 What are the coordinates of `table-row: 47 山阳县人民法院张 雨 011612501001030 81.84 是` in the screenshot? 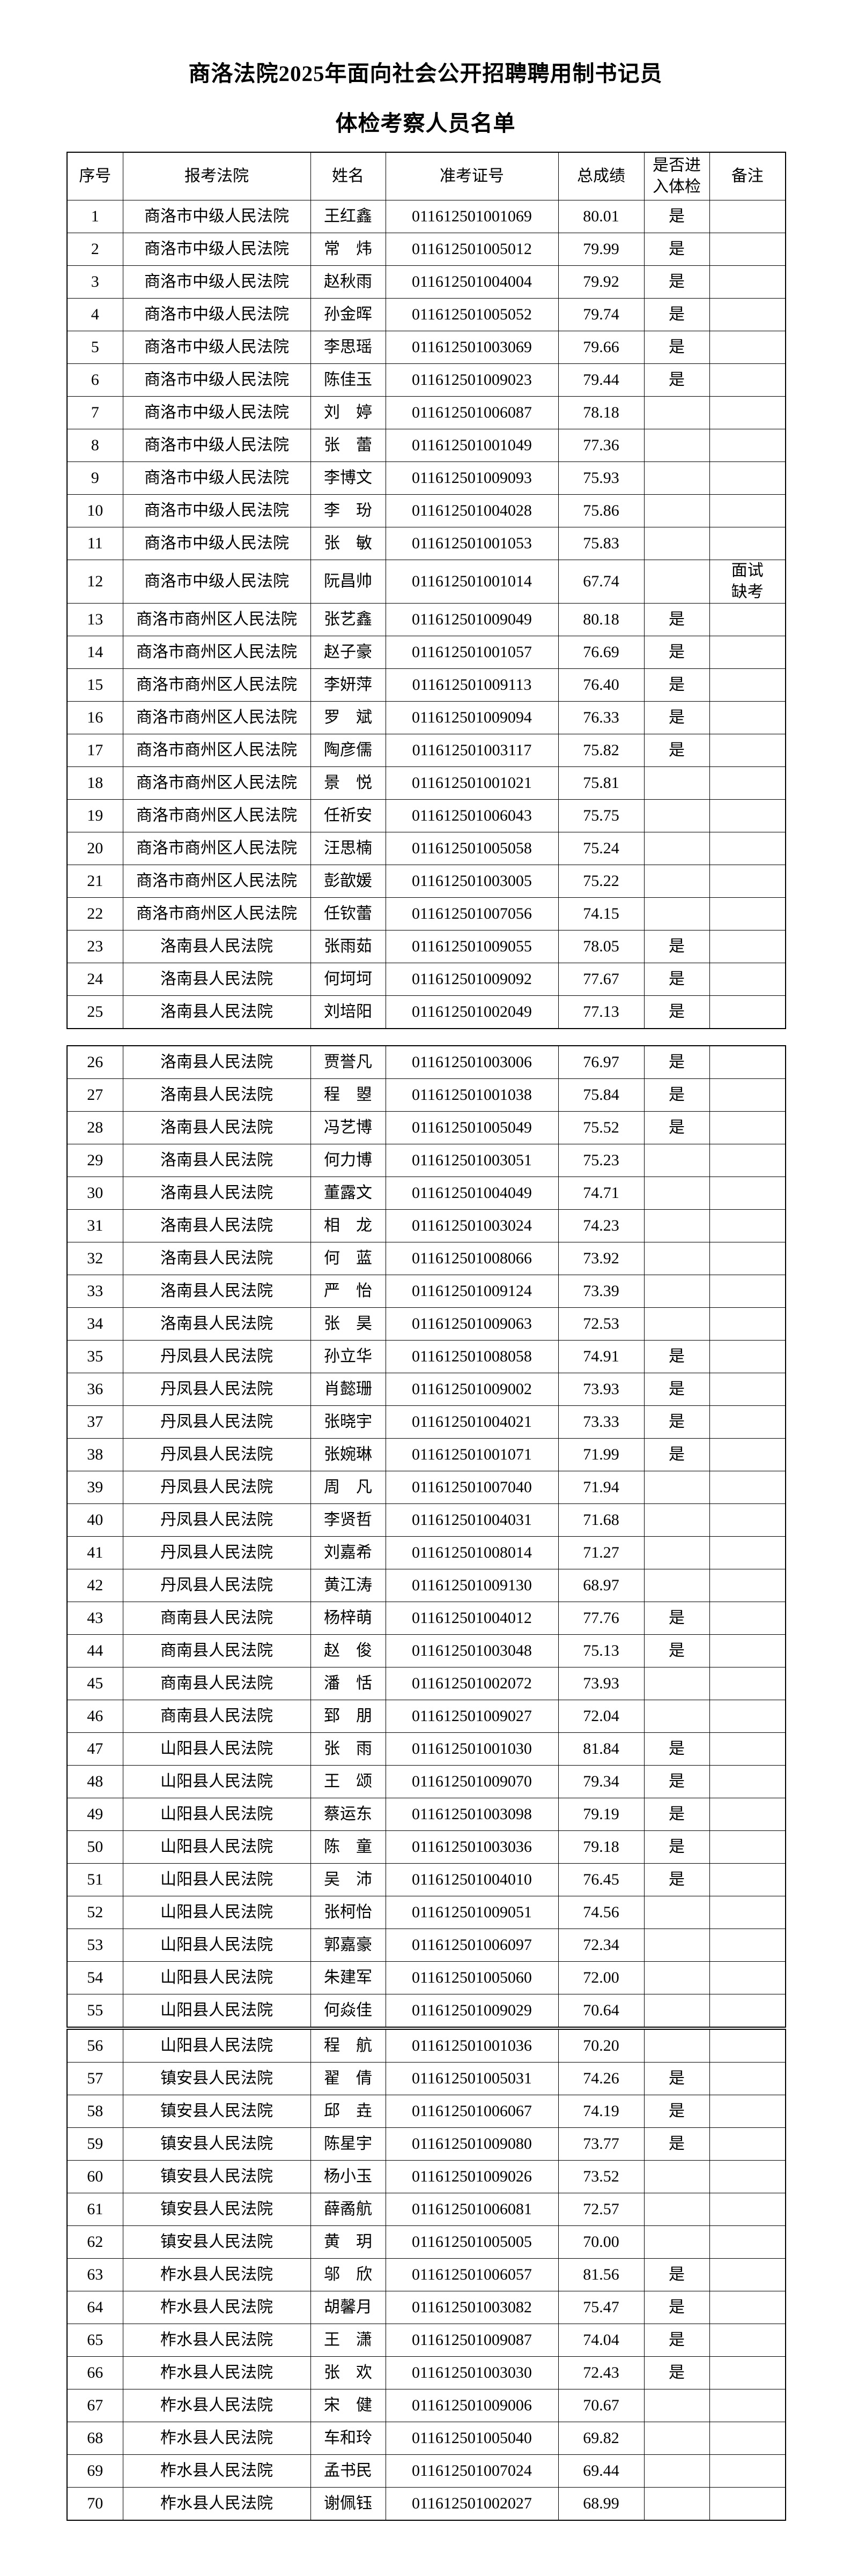 It's located at (426, 1749).